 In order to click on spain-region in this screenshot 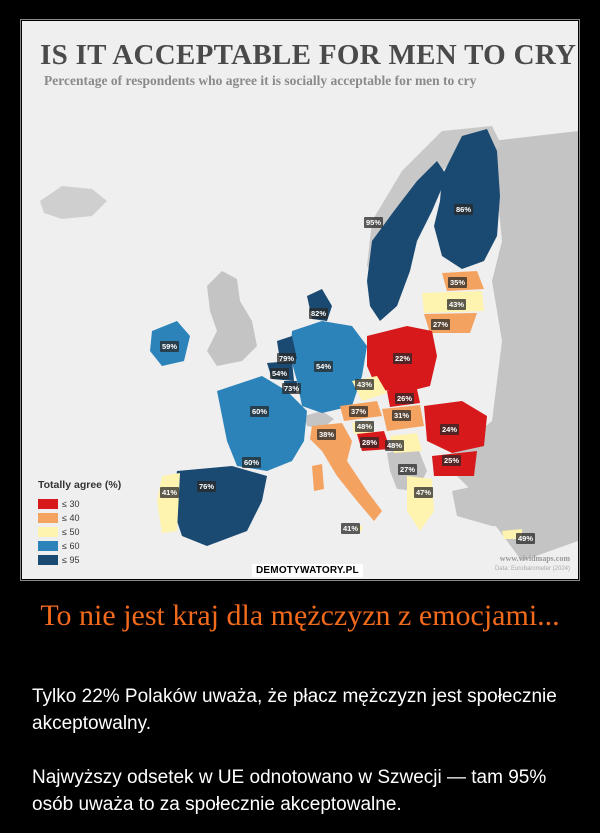, I will do `click(219, 506)`.